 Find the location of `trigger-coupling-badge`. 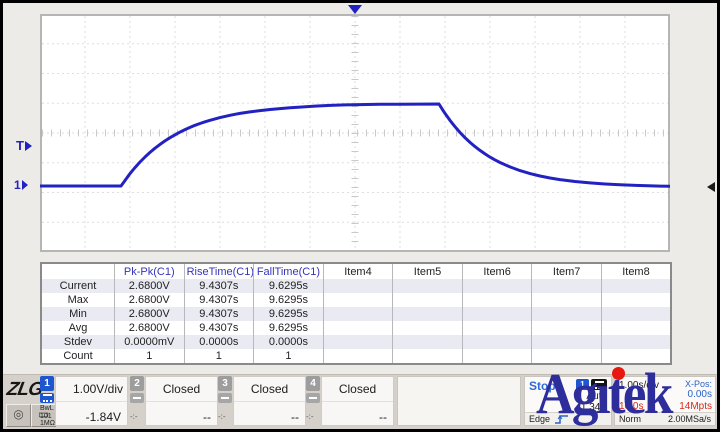

trigger-coupling-badge is located at coordinates (599, 384).